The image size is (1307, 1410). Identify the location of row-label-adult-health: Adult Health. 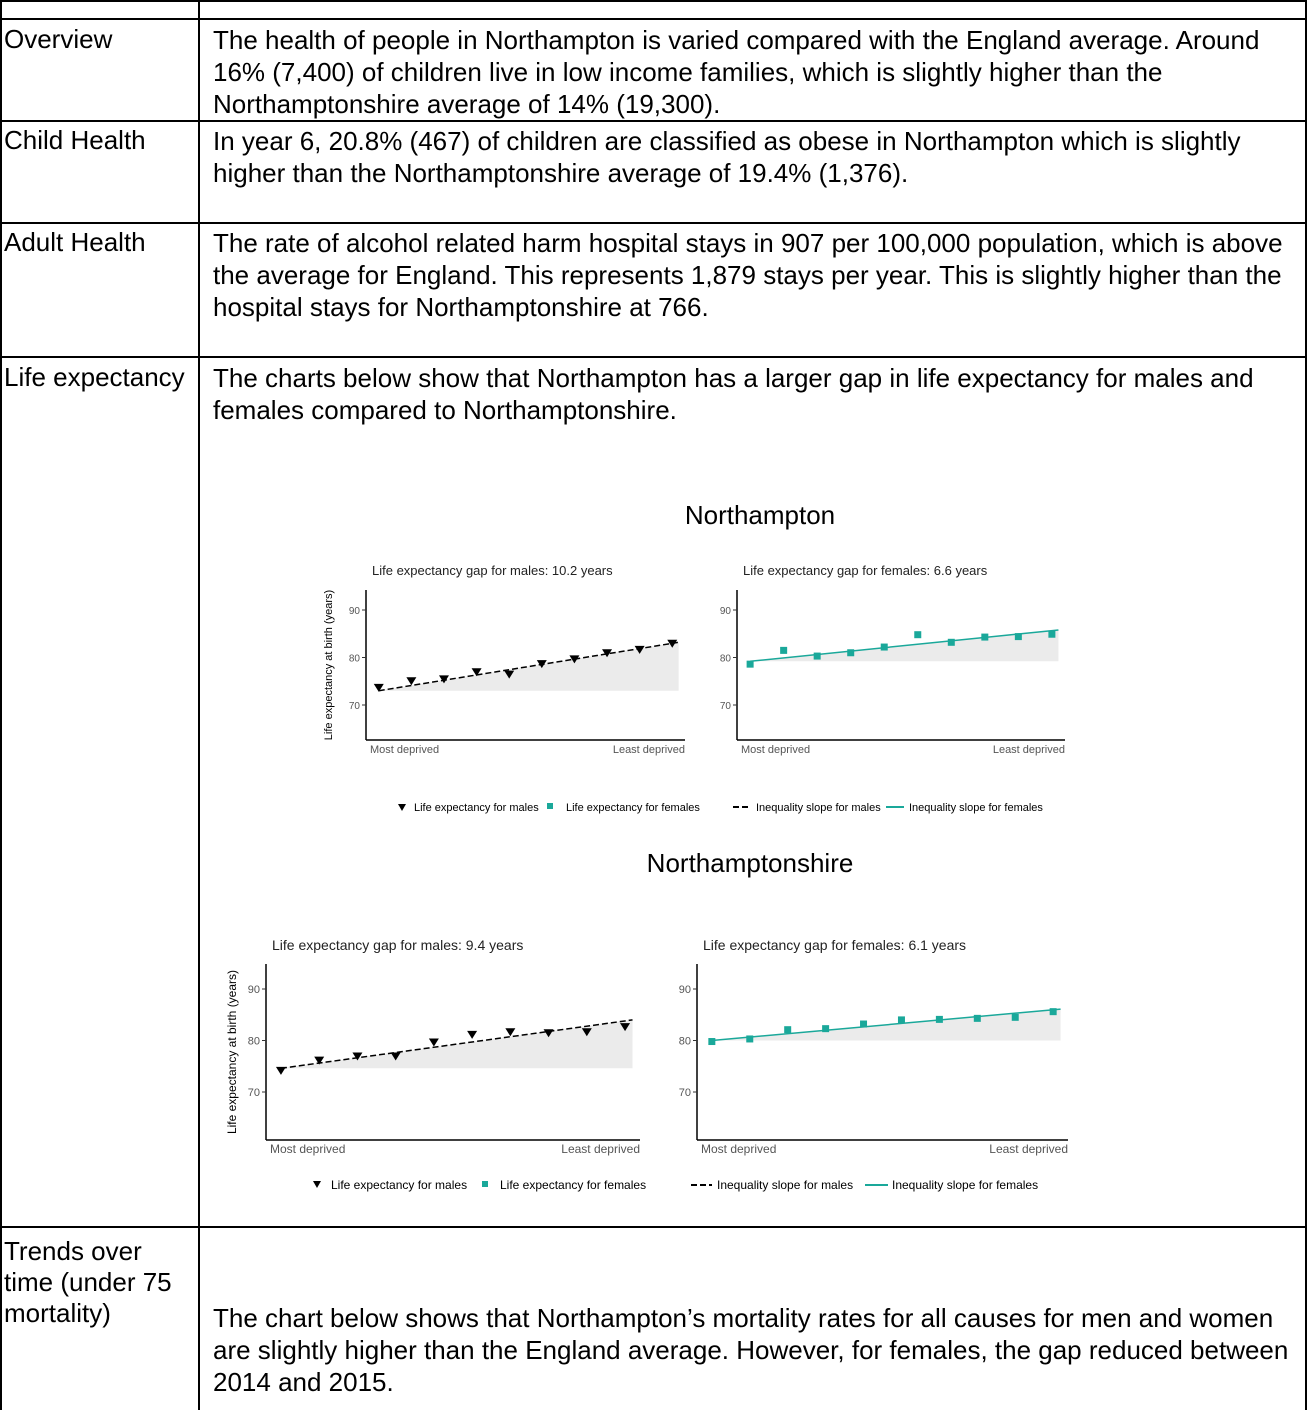
(75, 242).